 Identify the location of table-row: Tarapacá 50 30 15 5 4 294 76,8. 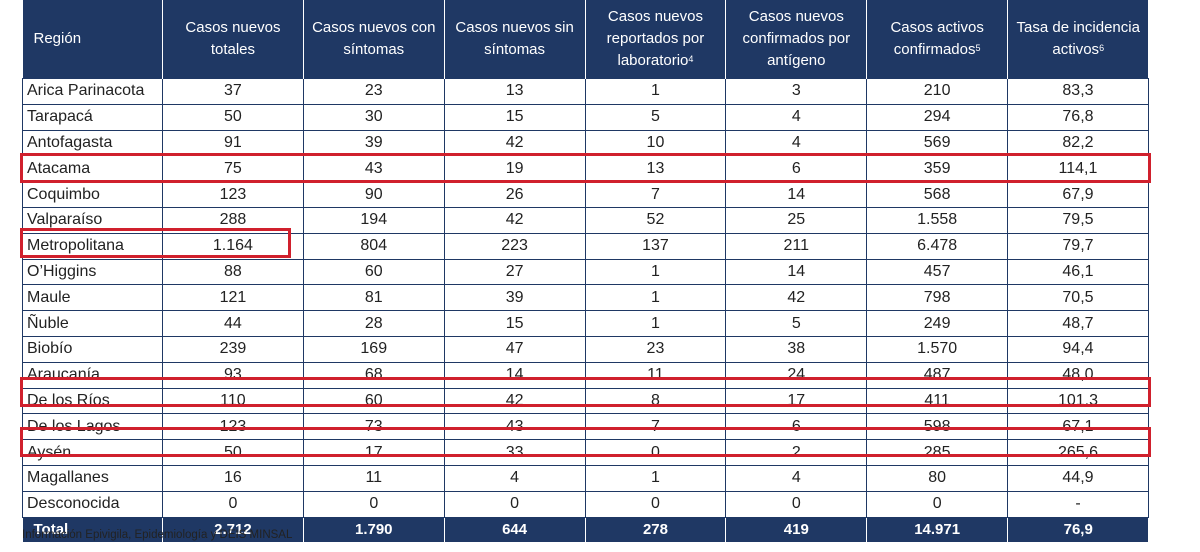
(585, 117).